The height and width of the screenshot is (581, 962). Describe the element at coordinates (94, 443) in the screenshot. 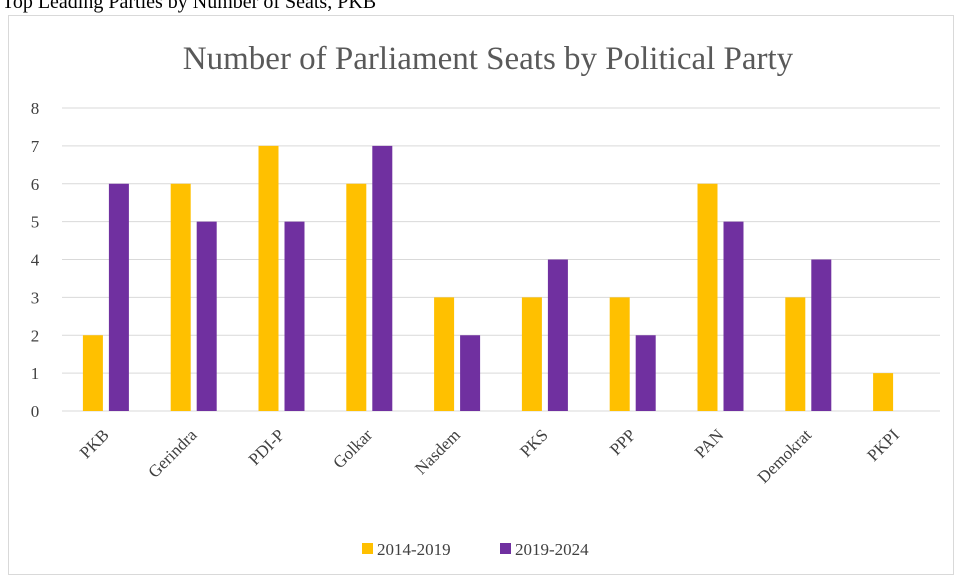

I see `x-tick-label: PKB` at that location.